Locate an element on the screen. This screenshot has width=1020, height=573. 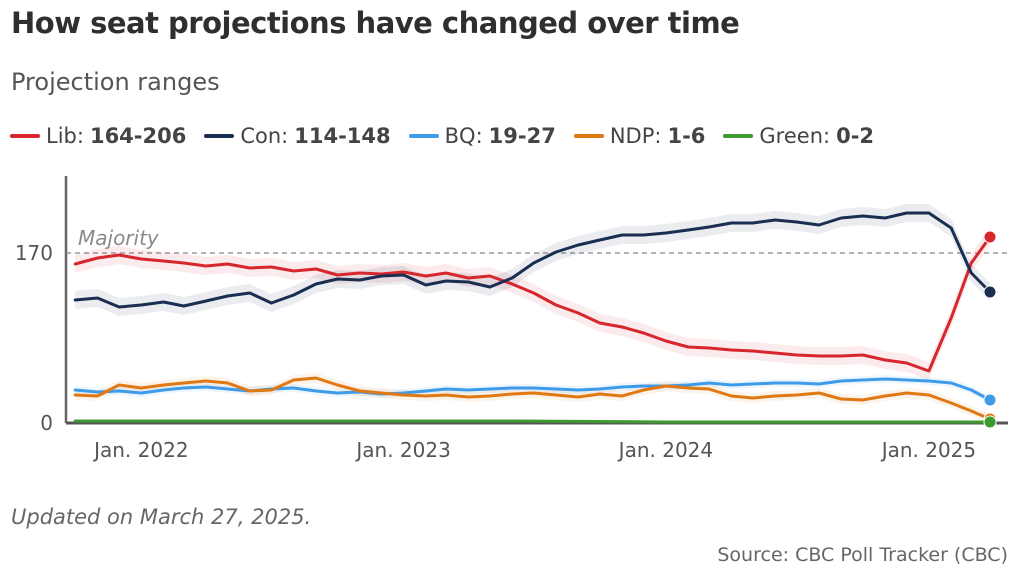
endpoint-bq is located at coordinates (990, 400).